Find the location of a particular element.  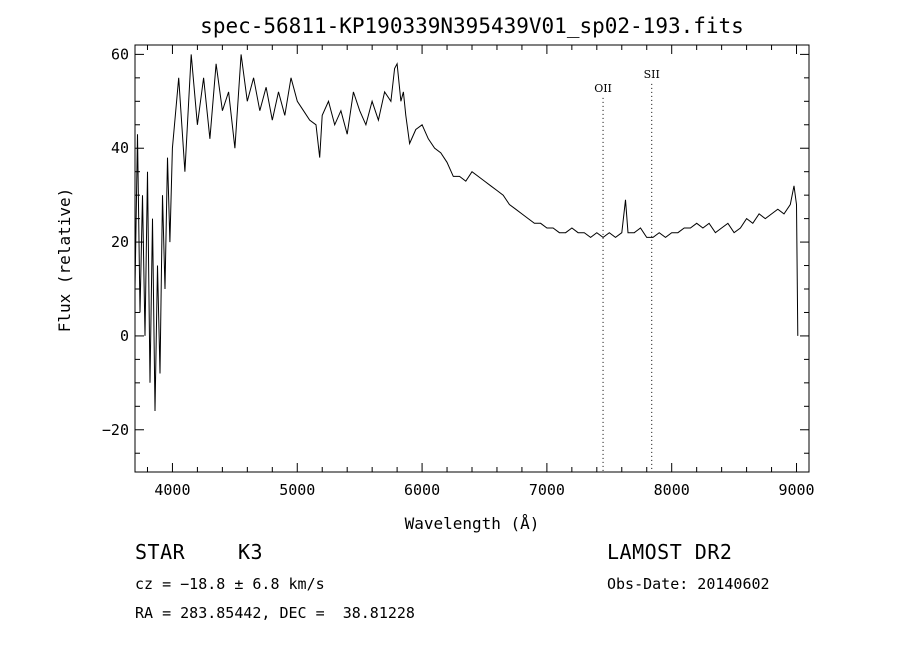

y-axis-label: Flux (relative) is located at coordinates (64, 260).